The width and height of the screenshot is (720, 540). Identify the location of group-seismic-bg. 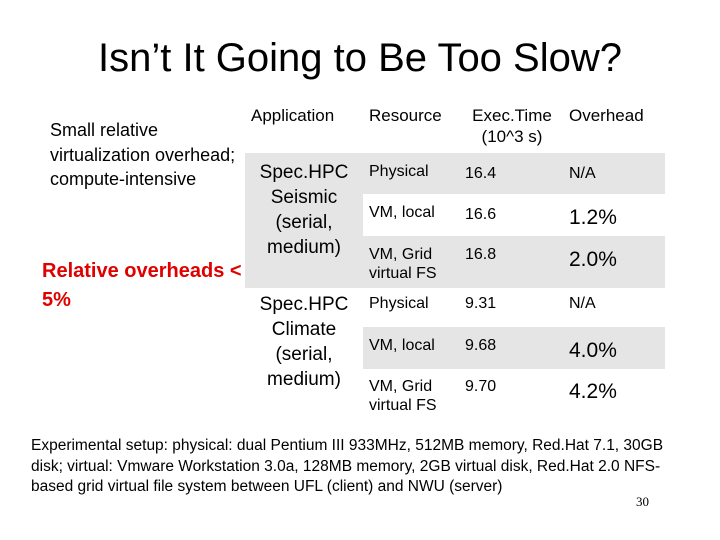
(304, 220).